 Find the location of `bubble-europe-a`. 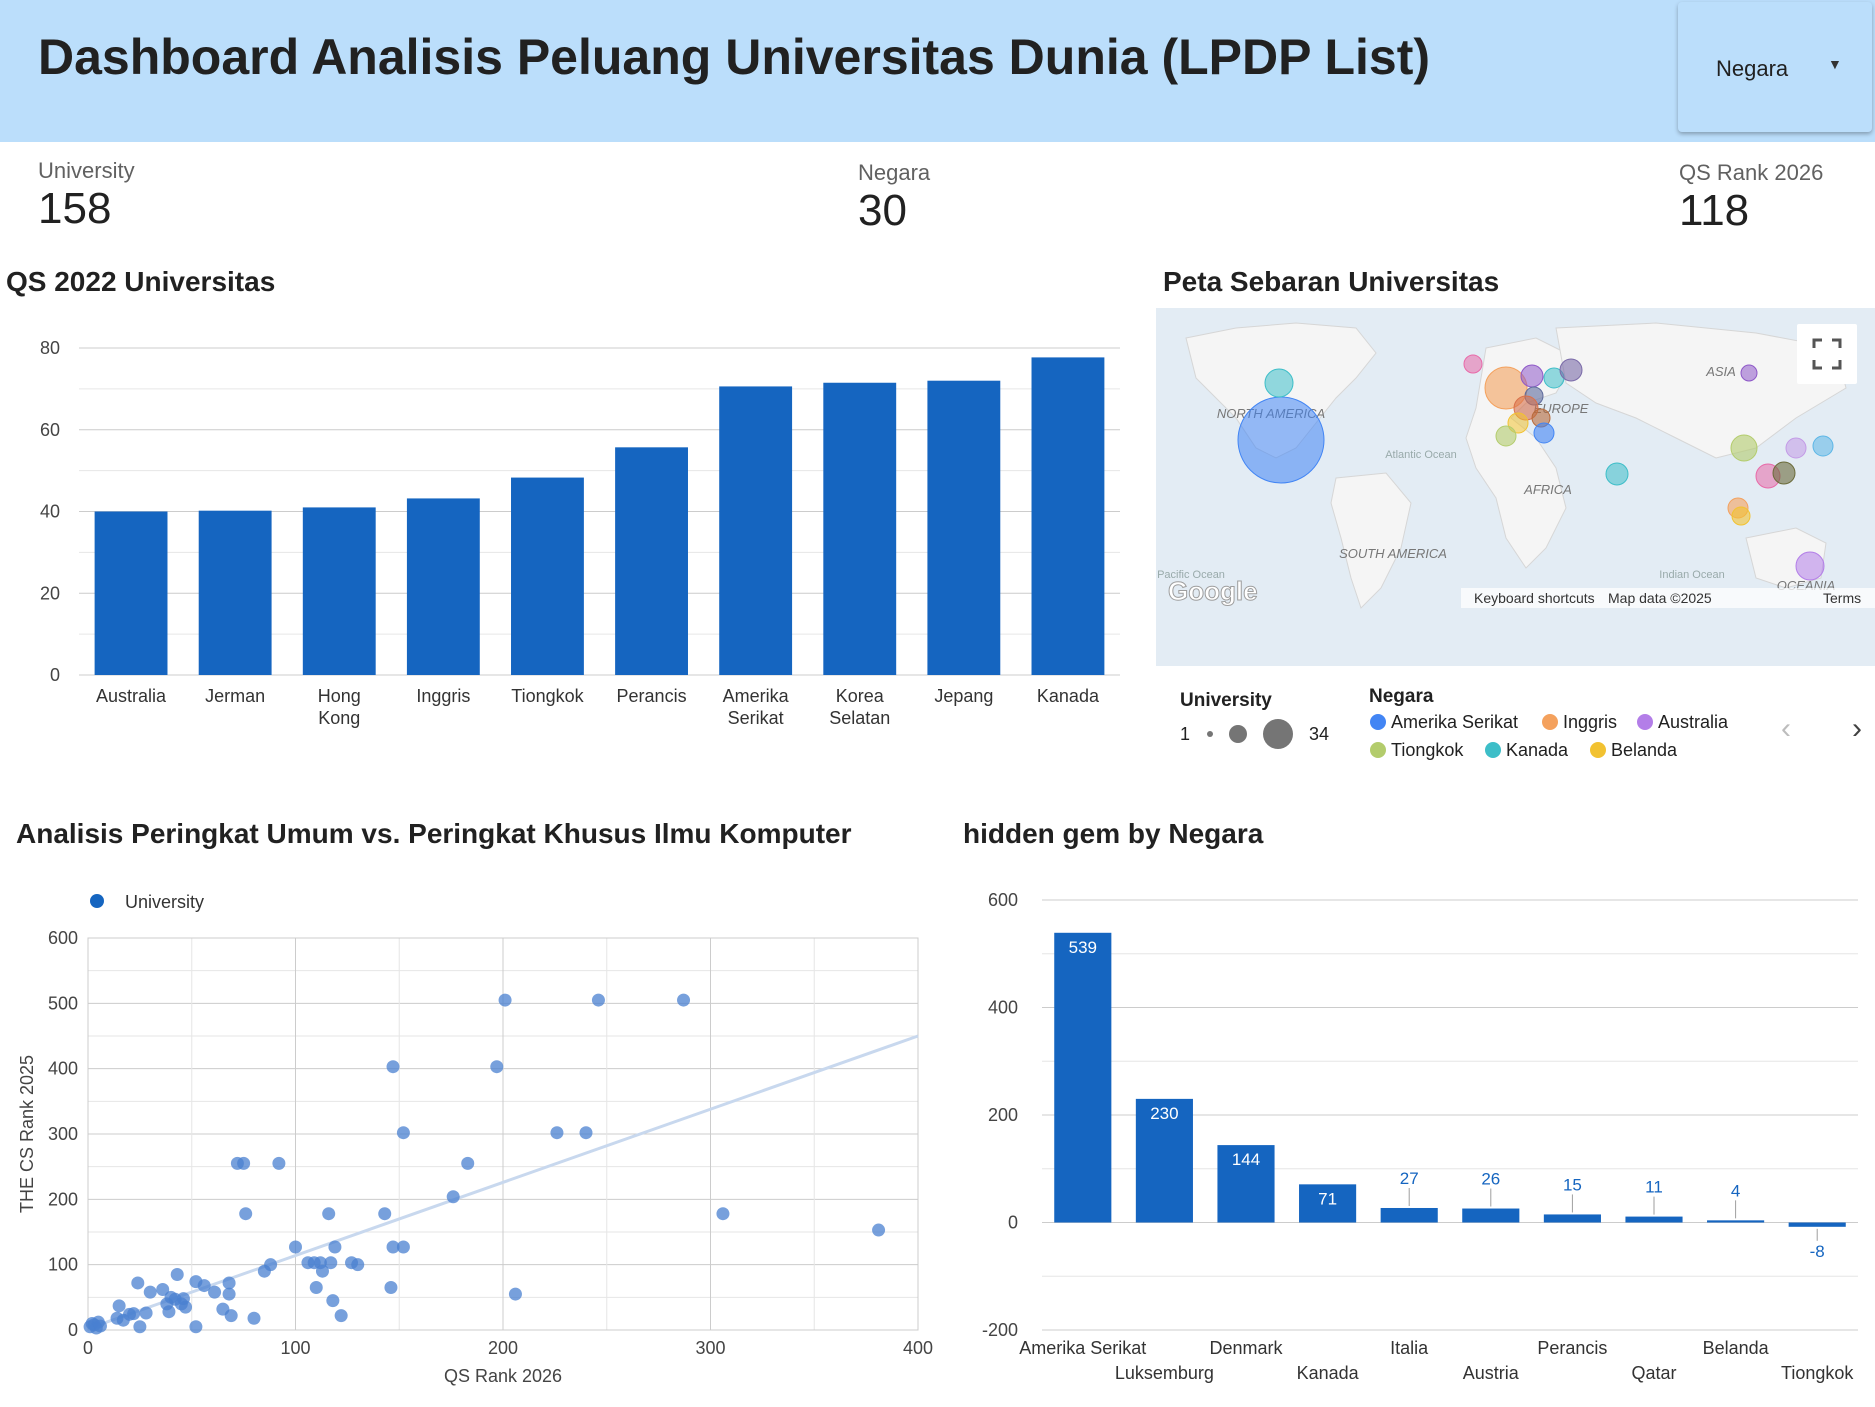

bubble-europe-a is located at coordinates (1532, 376).